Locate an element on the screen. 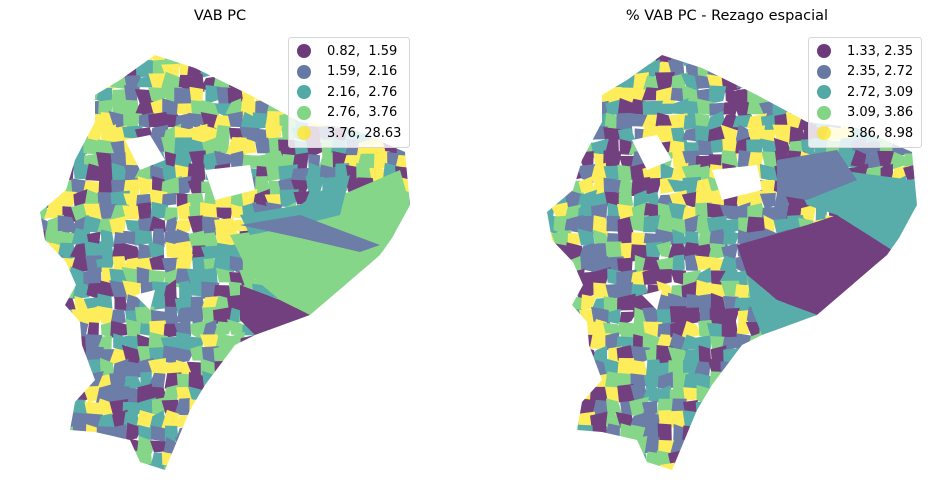 The width and height of the screenshot is (946, 502). legend-label: 3.76, 28.63 is located at coordinates (364, 133).